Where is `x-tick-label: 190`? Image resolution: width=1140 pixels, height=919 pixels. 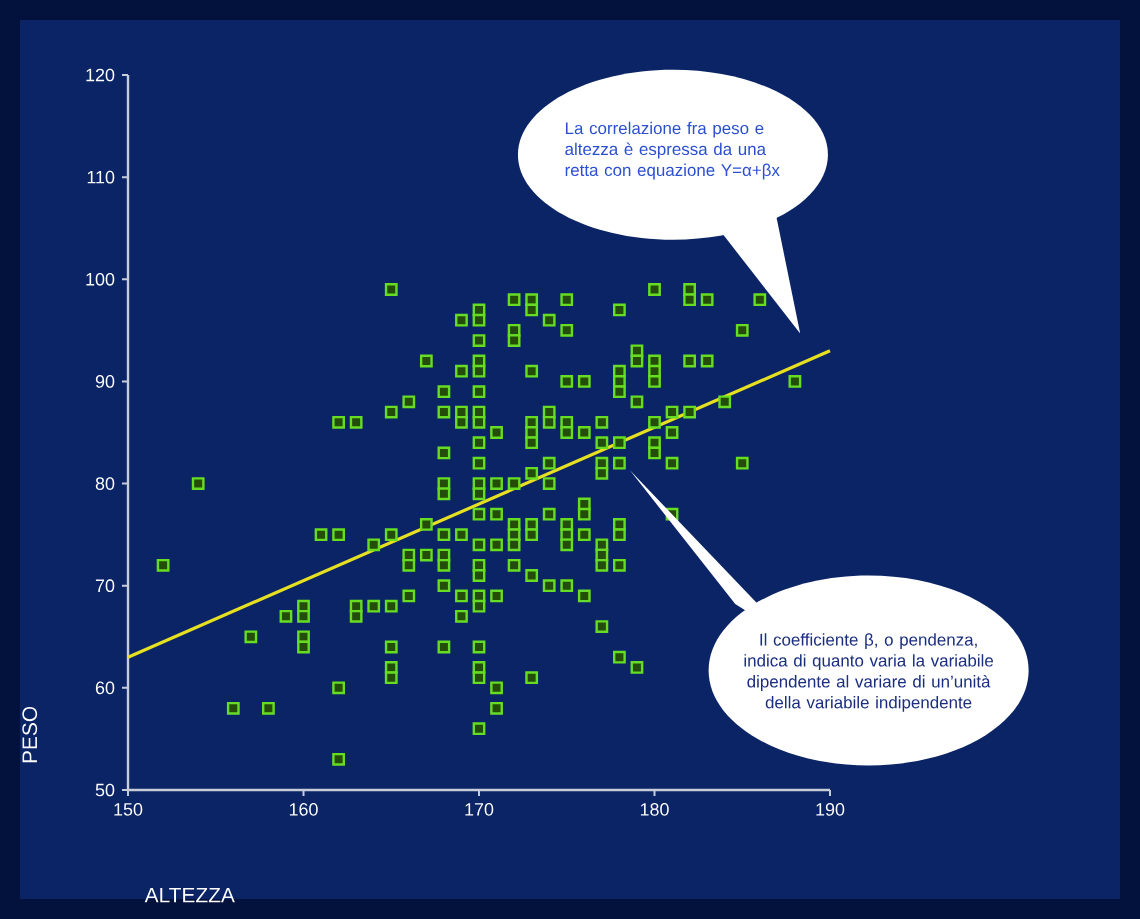 x-tick-label: 190 is located at coordinates (830, 809).